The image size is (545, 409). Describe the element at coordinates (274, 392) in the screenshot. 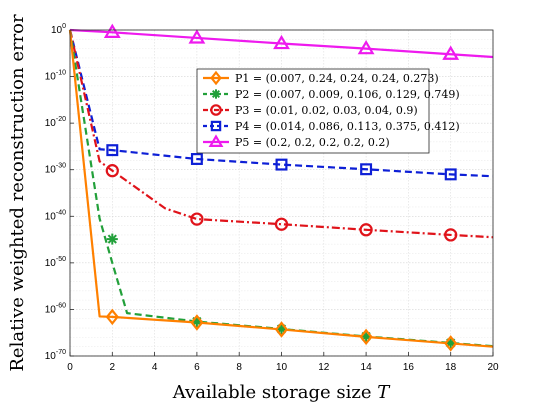

I see `x-axis-label-text: Available storage size` at that location.